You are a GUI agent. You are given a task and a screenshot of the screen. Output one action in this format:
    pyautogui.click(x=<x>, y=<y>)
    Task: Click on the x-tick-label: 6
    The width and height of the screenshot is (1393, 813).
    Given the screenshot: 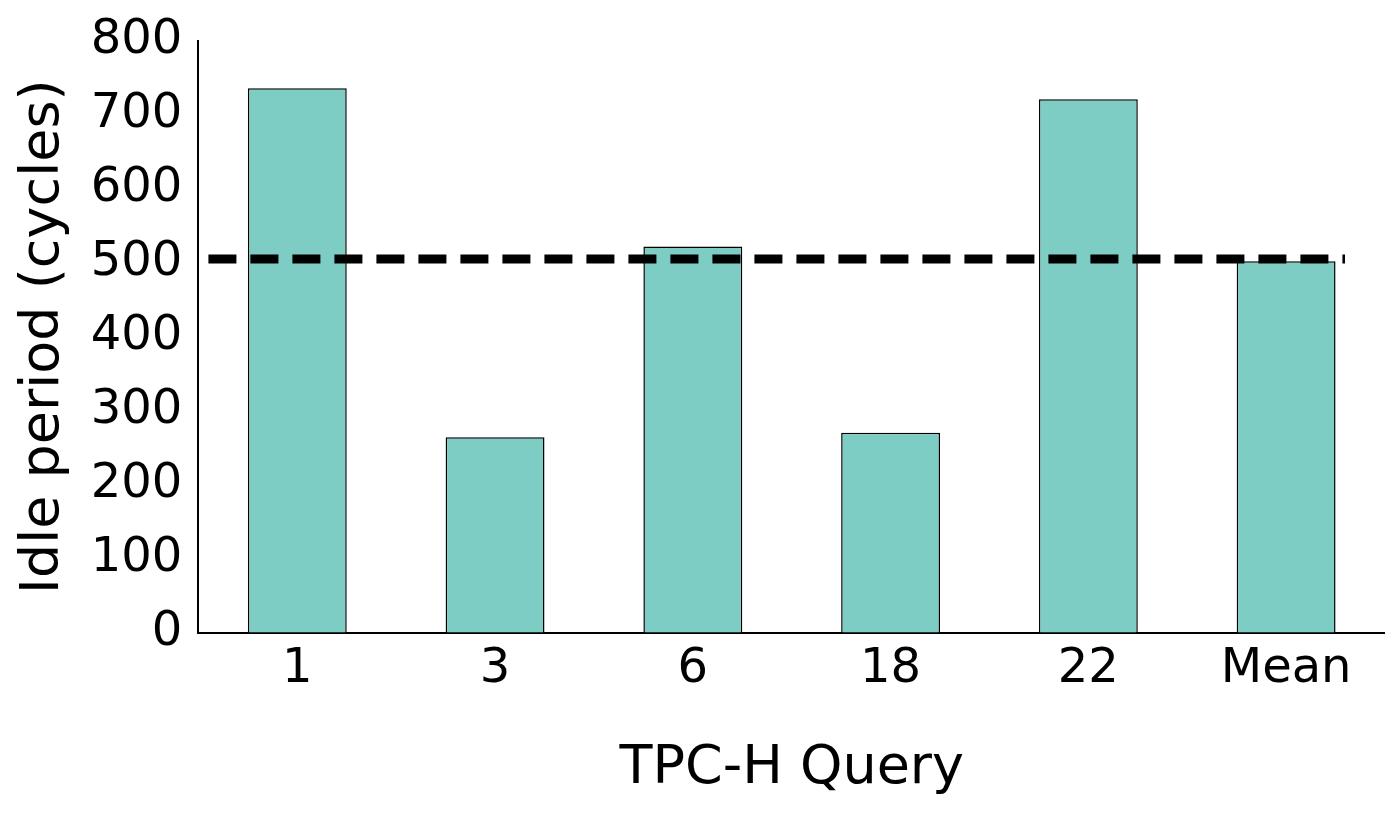 What is the action you would take?
    pyautogui.click(x=693, y=664)
    